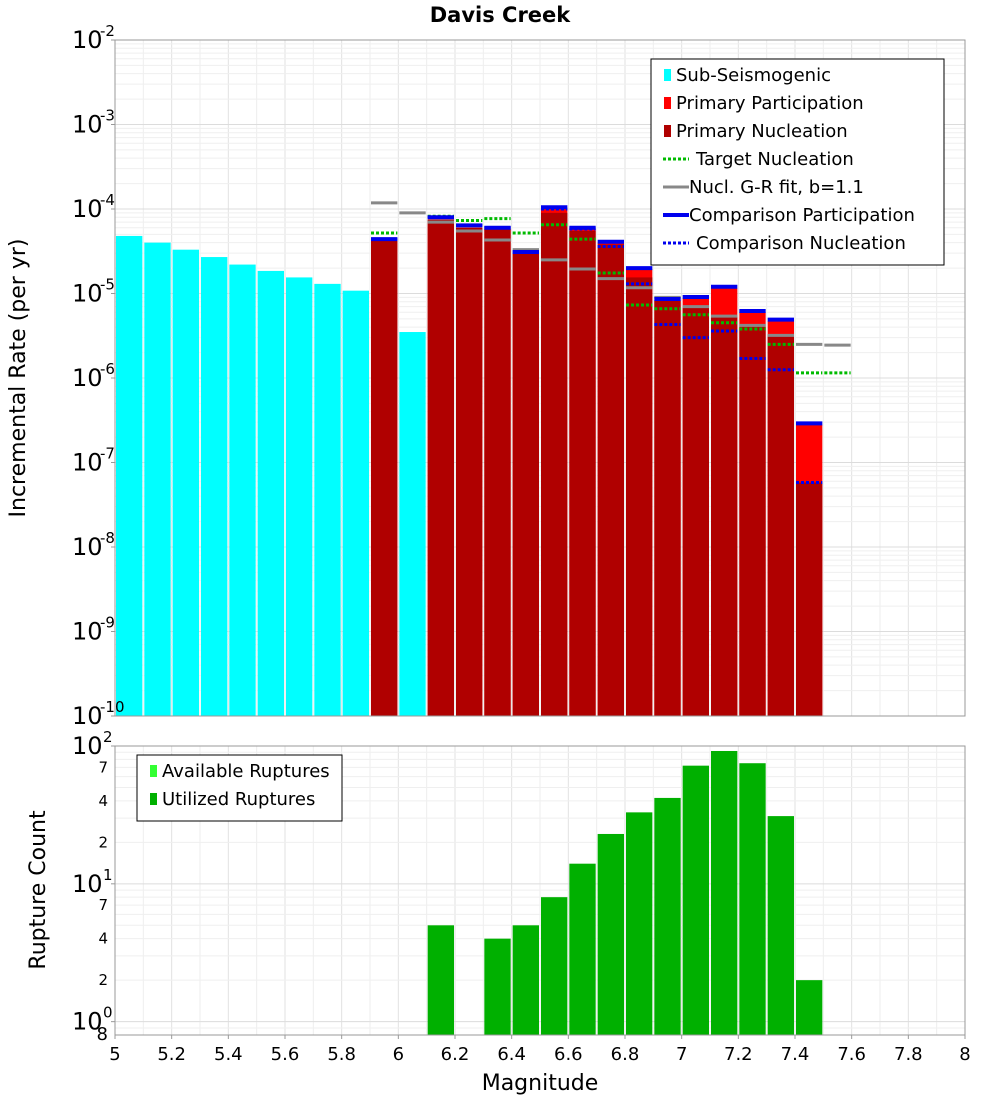  What do you see at coordinates (625, 1054) in the screenshot?
I see `x-tick-label: 6.8` at bounding box center [625, 1054].